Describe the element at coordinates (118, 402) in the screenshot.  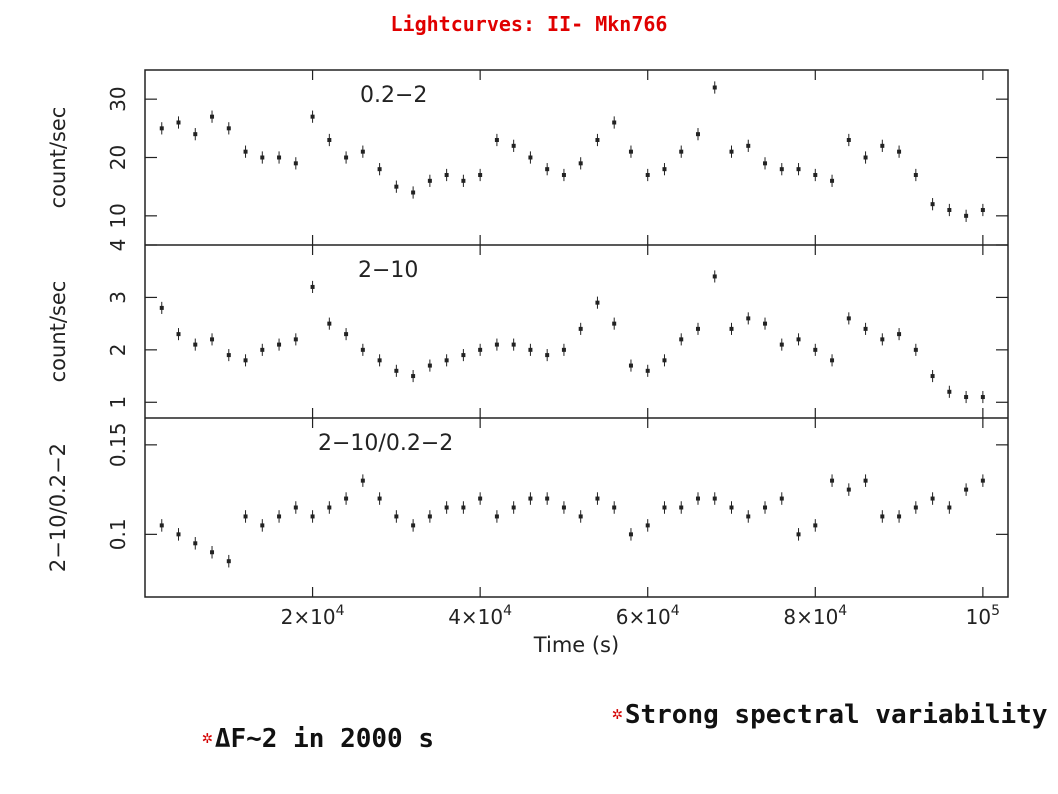
I see `panel-2-ytick-label: 1` at that location.